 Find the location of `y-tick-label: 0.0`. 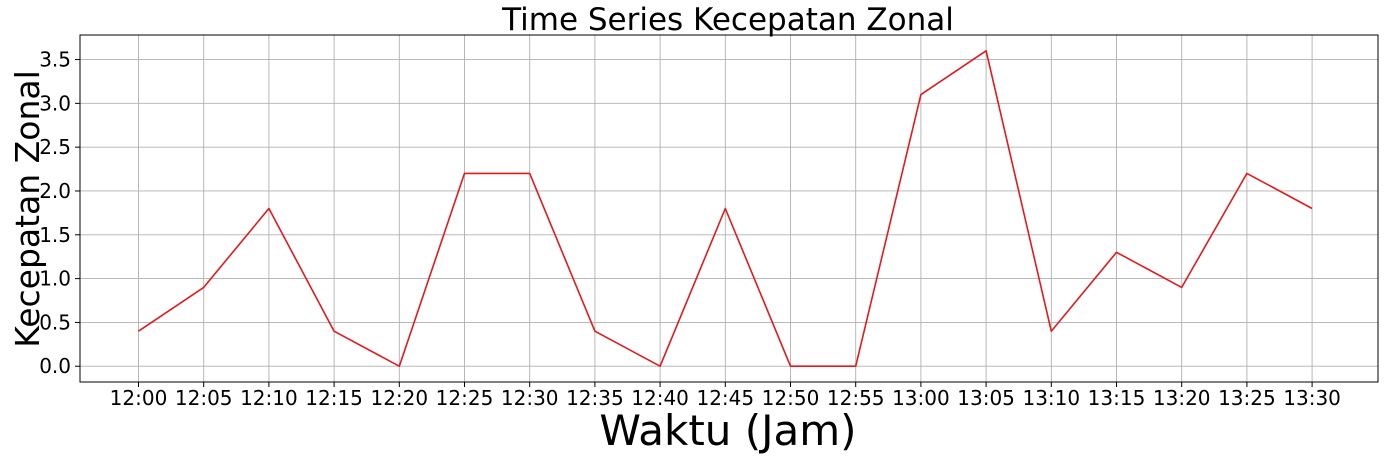

y-tick-label: 0.0 is located at coordinates (55, 366).